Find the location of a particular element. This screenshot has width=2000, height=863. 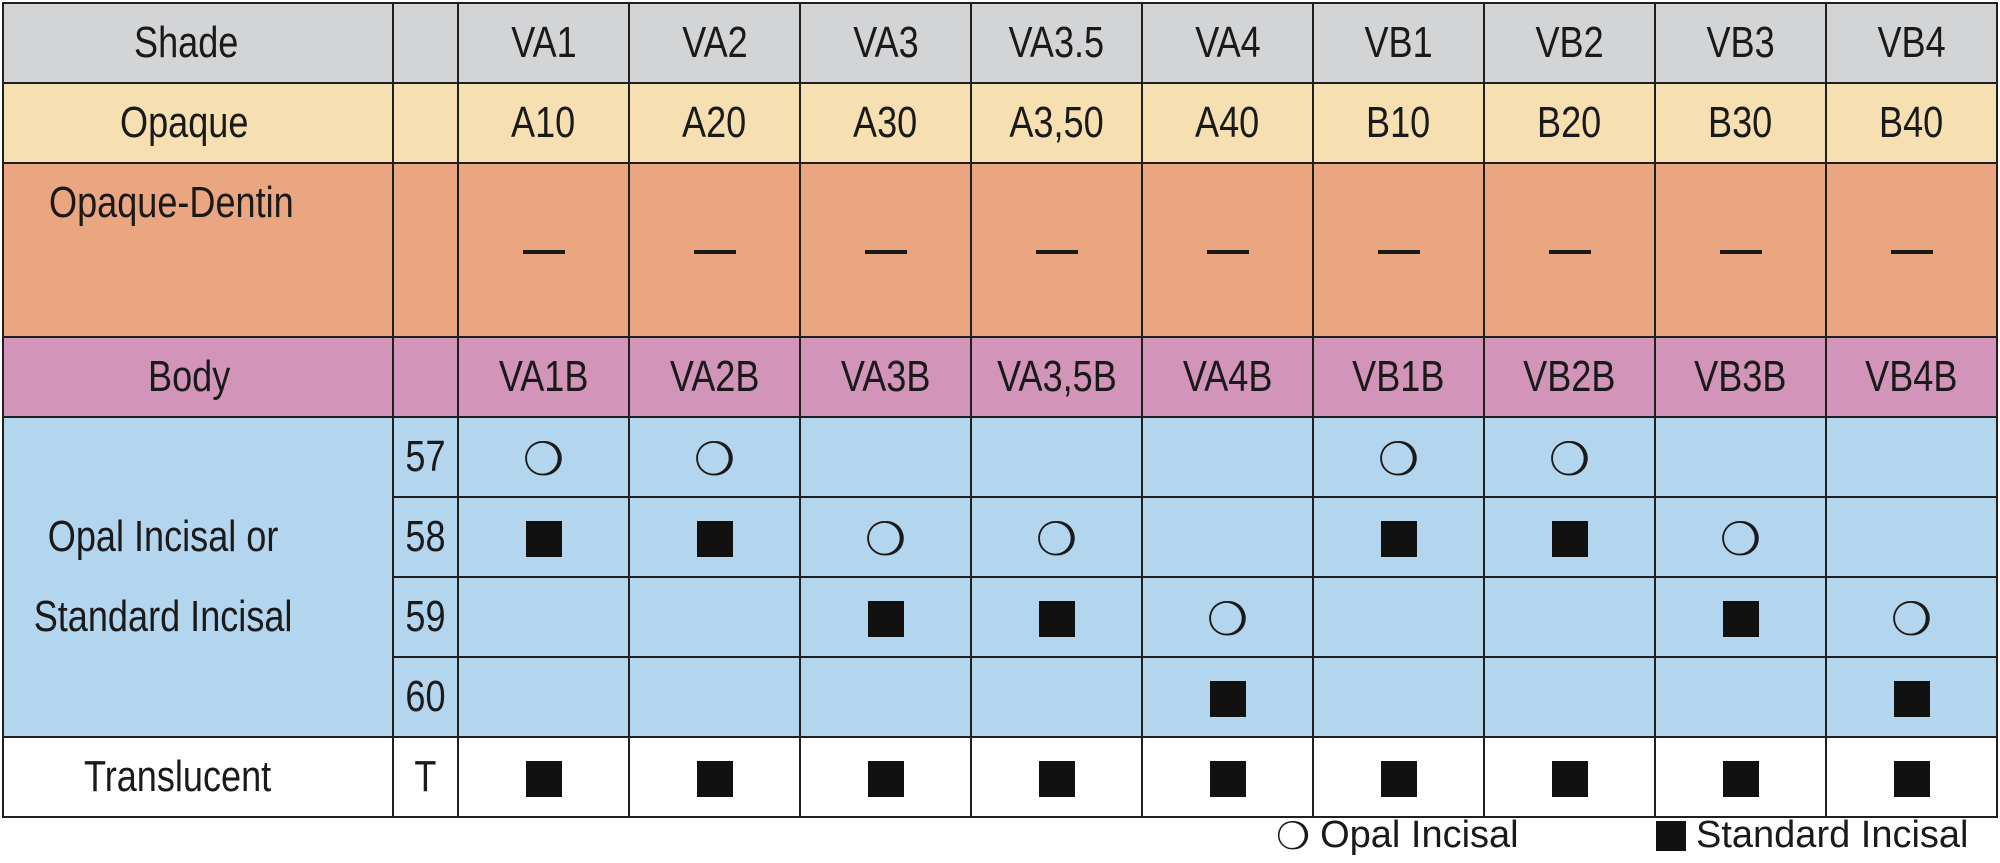

translucent-label: Translucent is located at coordinates (198, 777).